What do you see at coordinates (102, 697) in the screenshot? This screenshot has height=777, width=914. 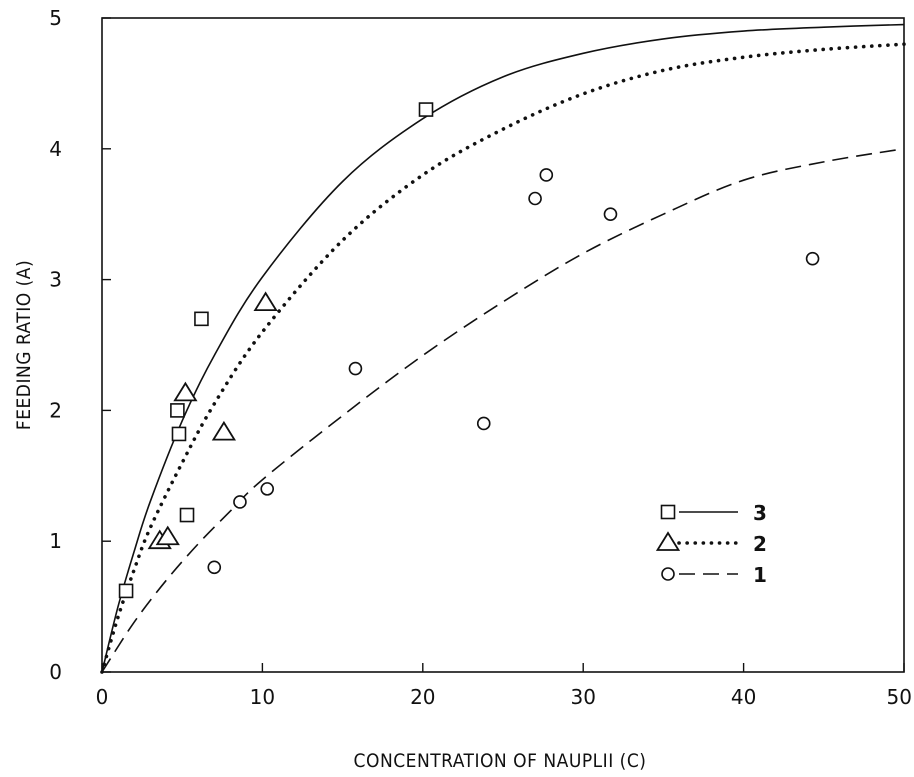 I see `x-tick-label: 0` at bounding box center [102, 697].